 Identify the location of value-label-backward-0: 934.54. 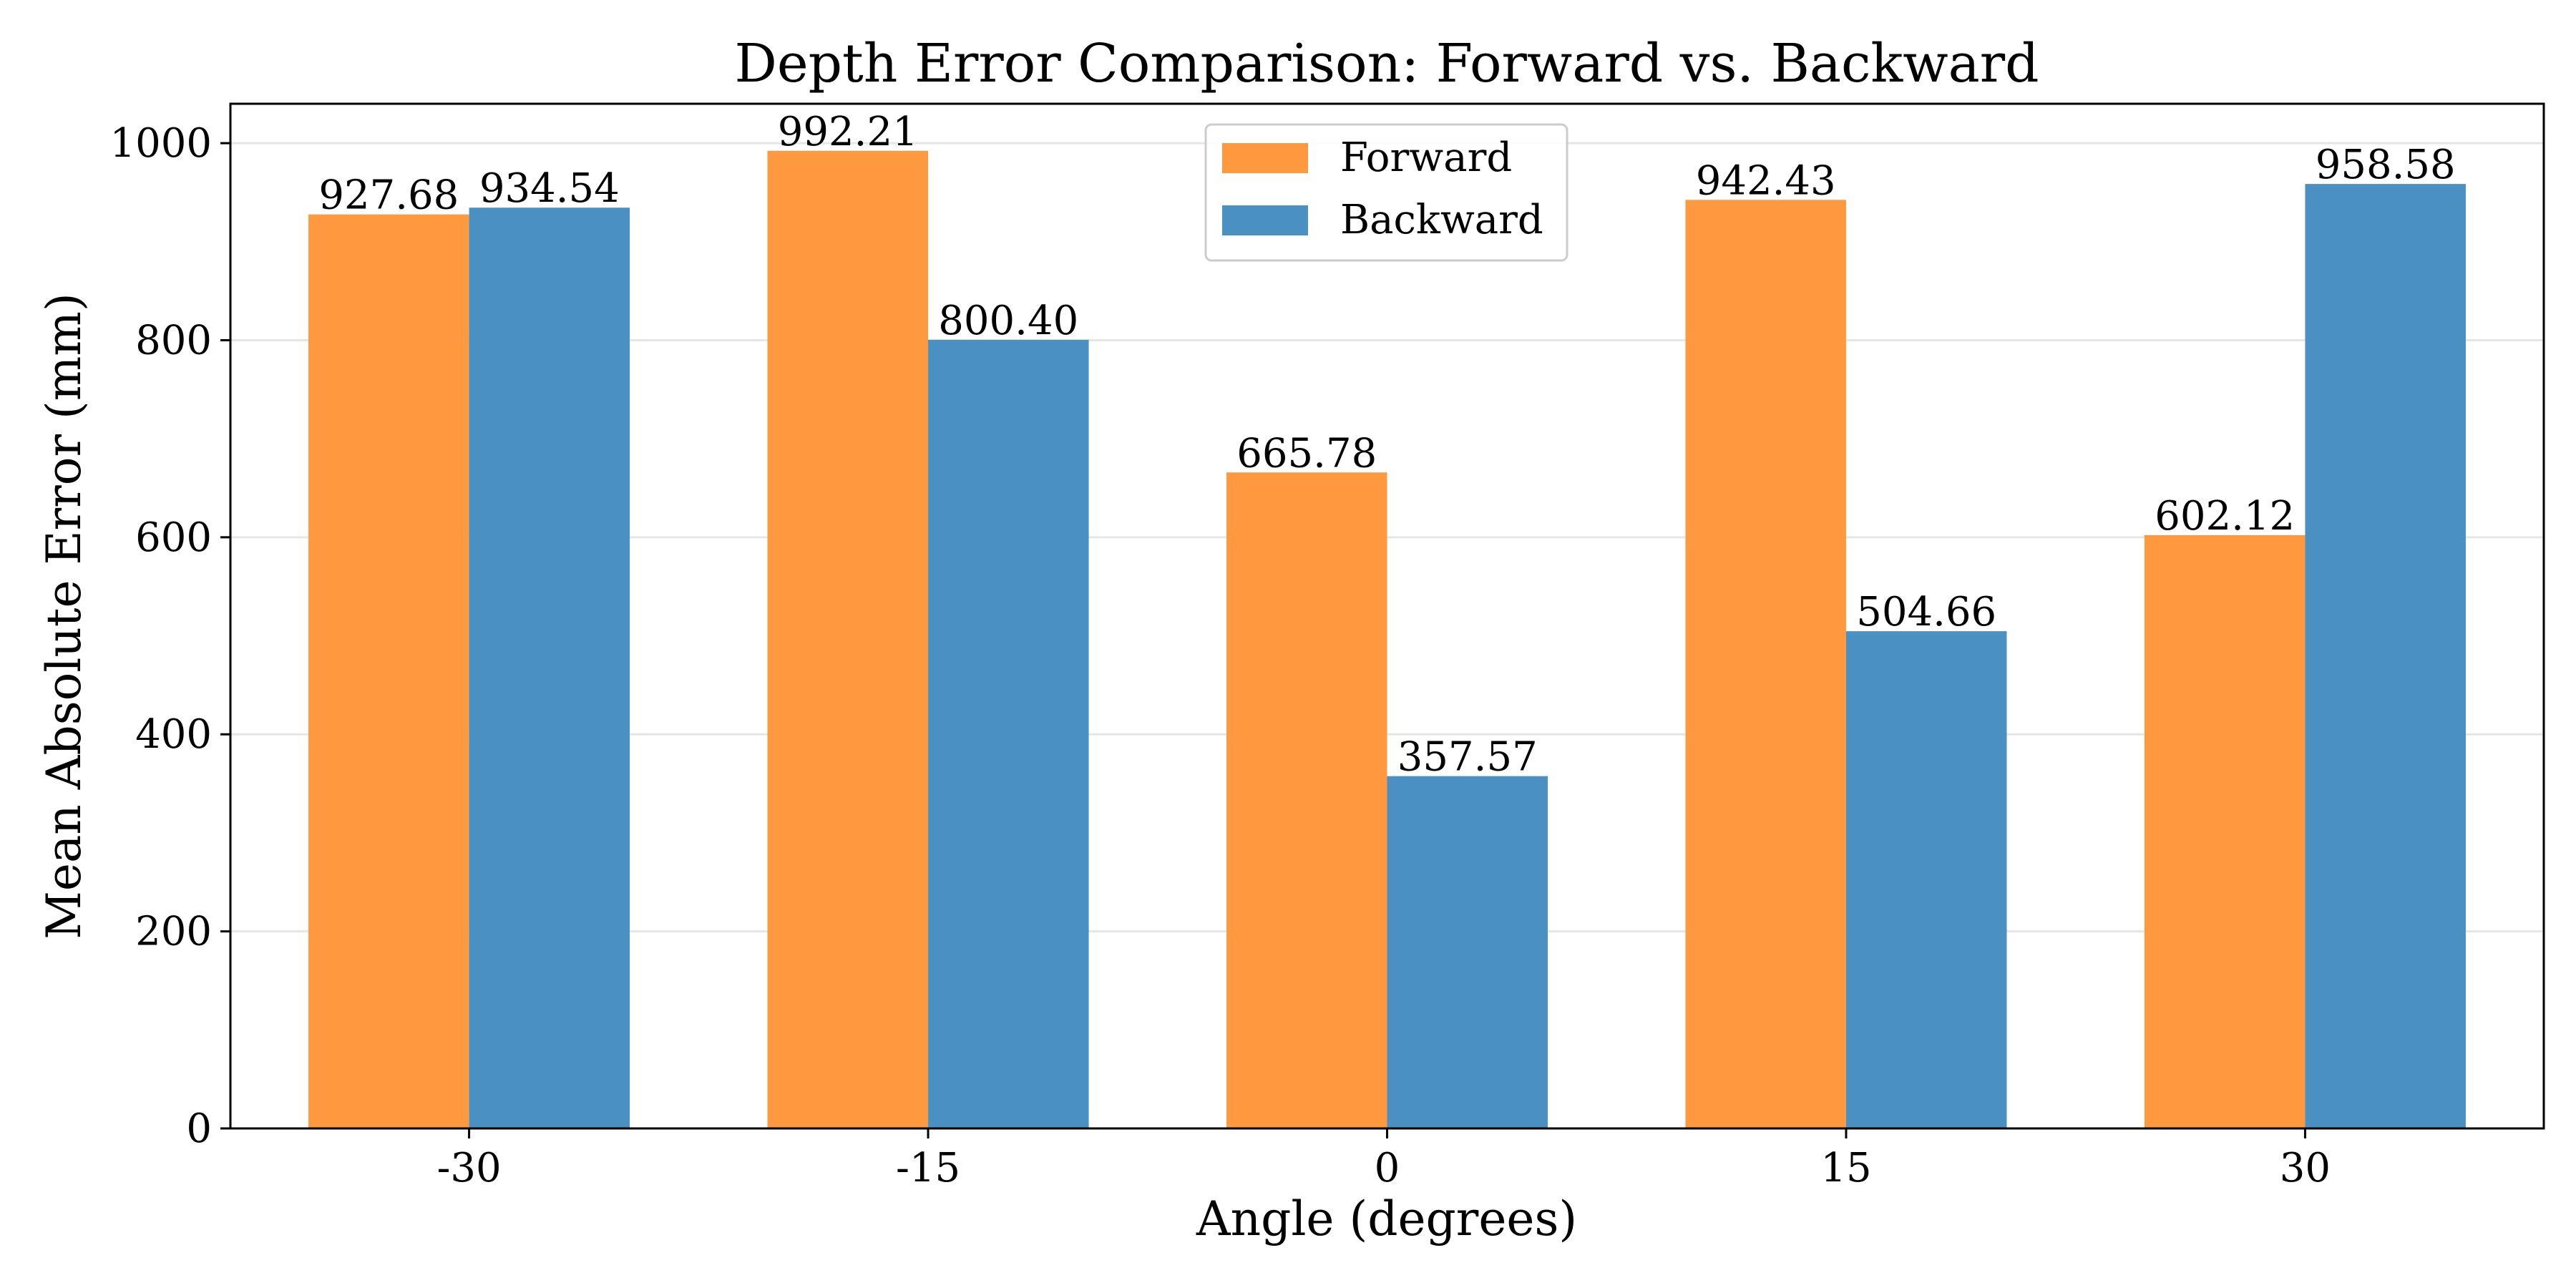
(549, 188).